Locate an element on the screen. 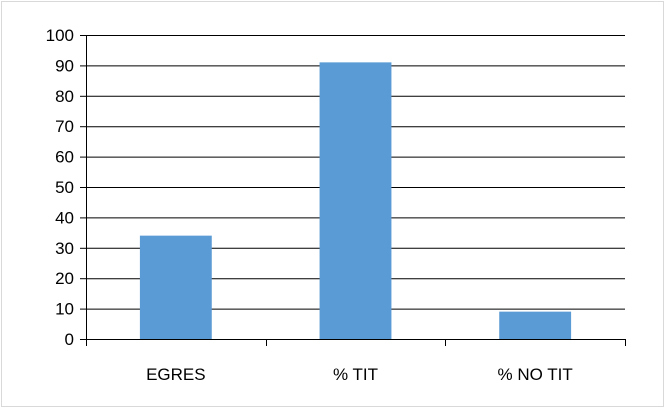 The height and width of the screenshot is (408, 665). y-tick-label: 70 is located at coordinates (64, 126).